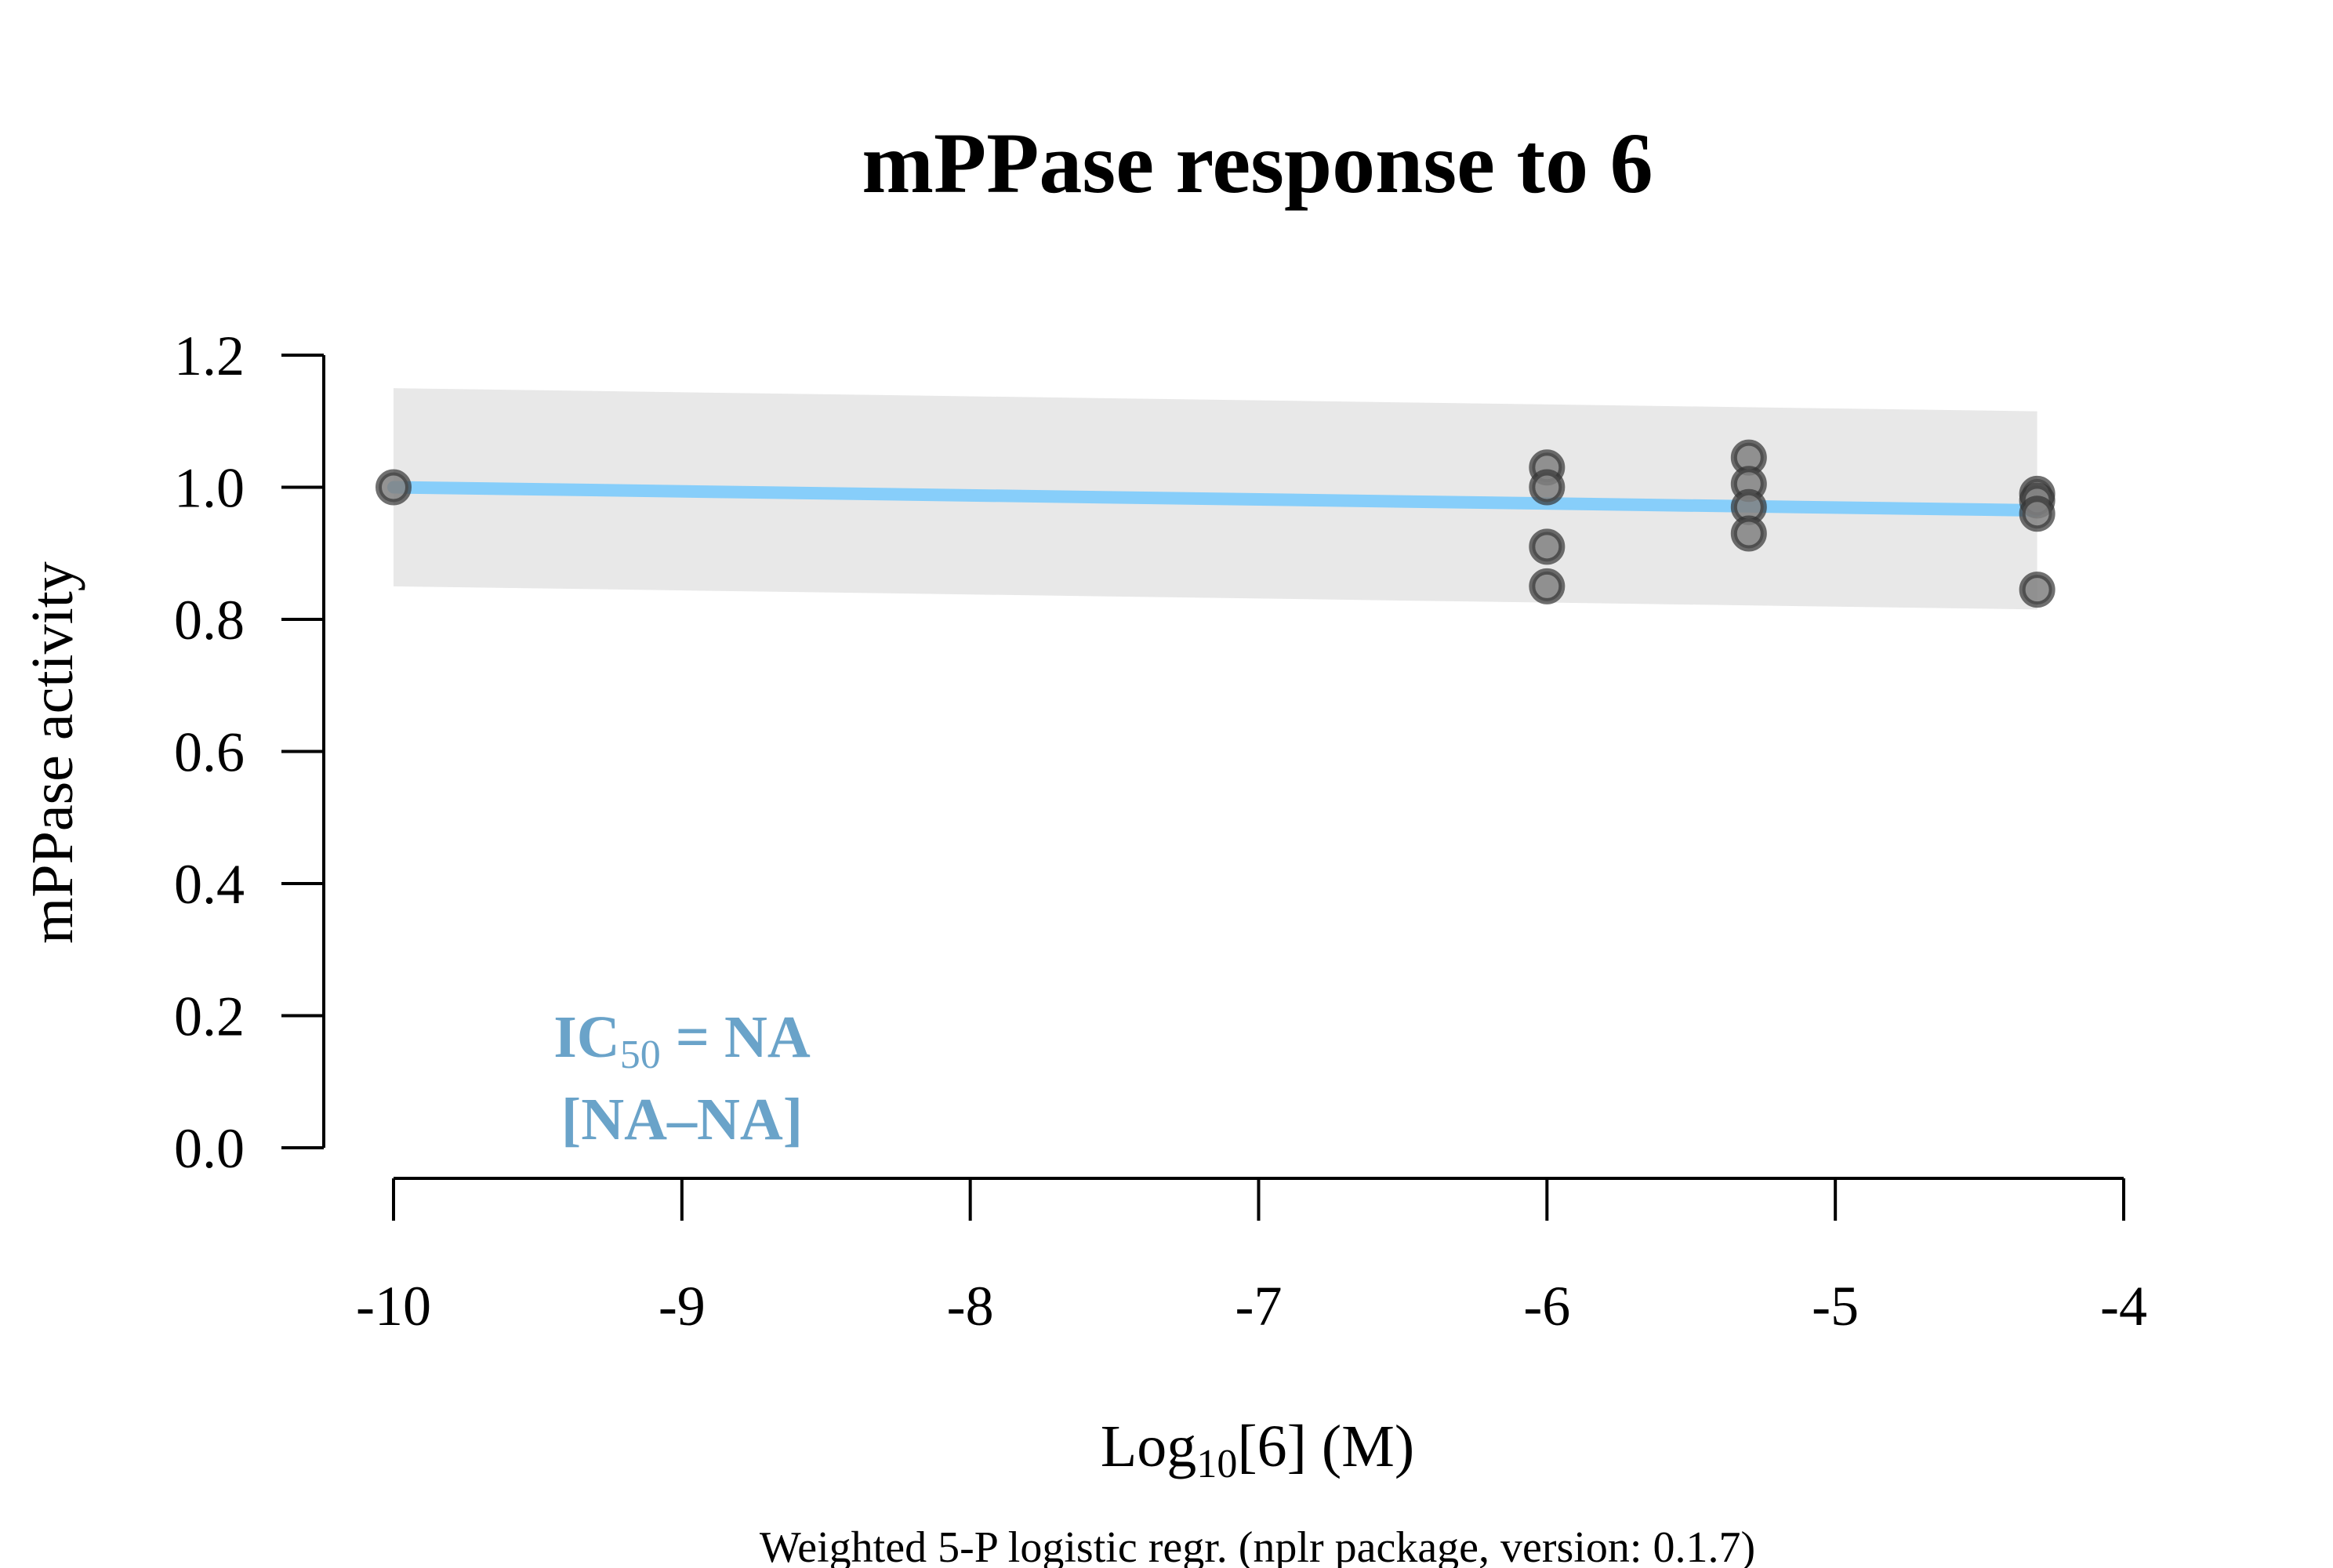 This screenshot has width=2333, height=1568. Describe the element at coordinates (971, 1306) in the screenshot. I see `x-tick-label: -8` at that location.